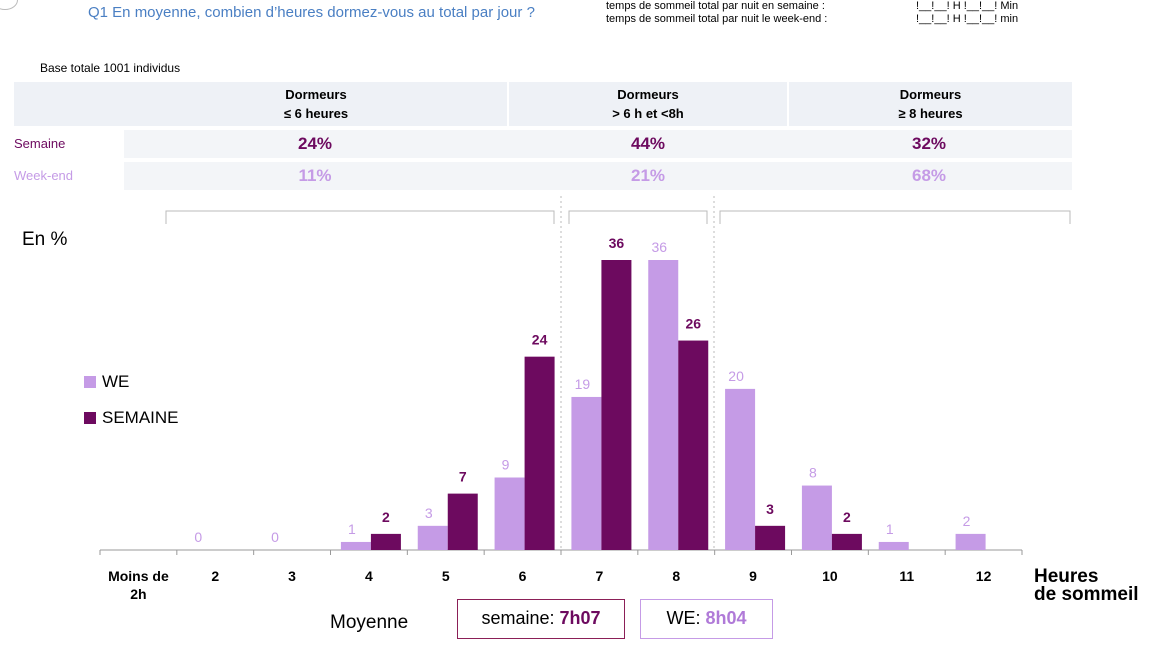 The height and width of the screenshot is (648, 1167). Describe the element at coordinates (40, 143) in the screenshot. I see `summary-row-label-semaine: Semaine` at that location.